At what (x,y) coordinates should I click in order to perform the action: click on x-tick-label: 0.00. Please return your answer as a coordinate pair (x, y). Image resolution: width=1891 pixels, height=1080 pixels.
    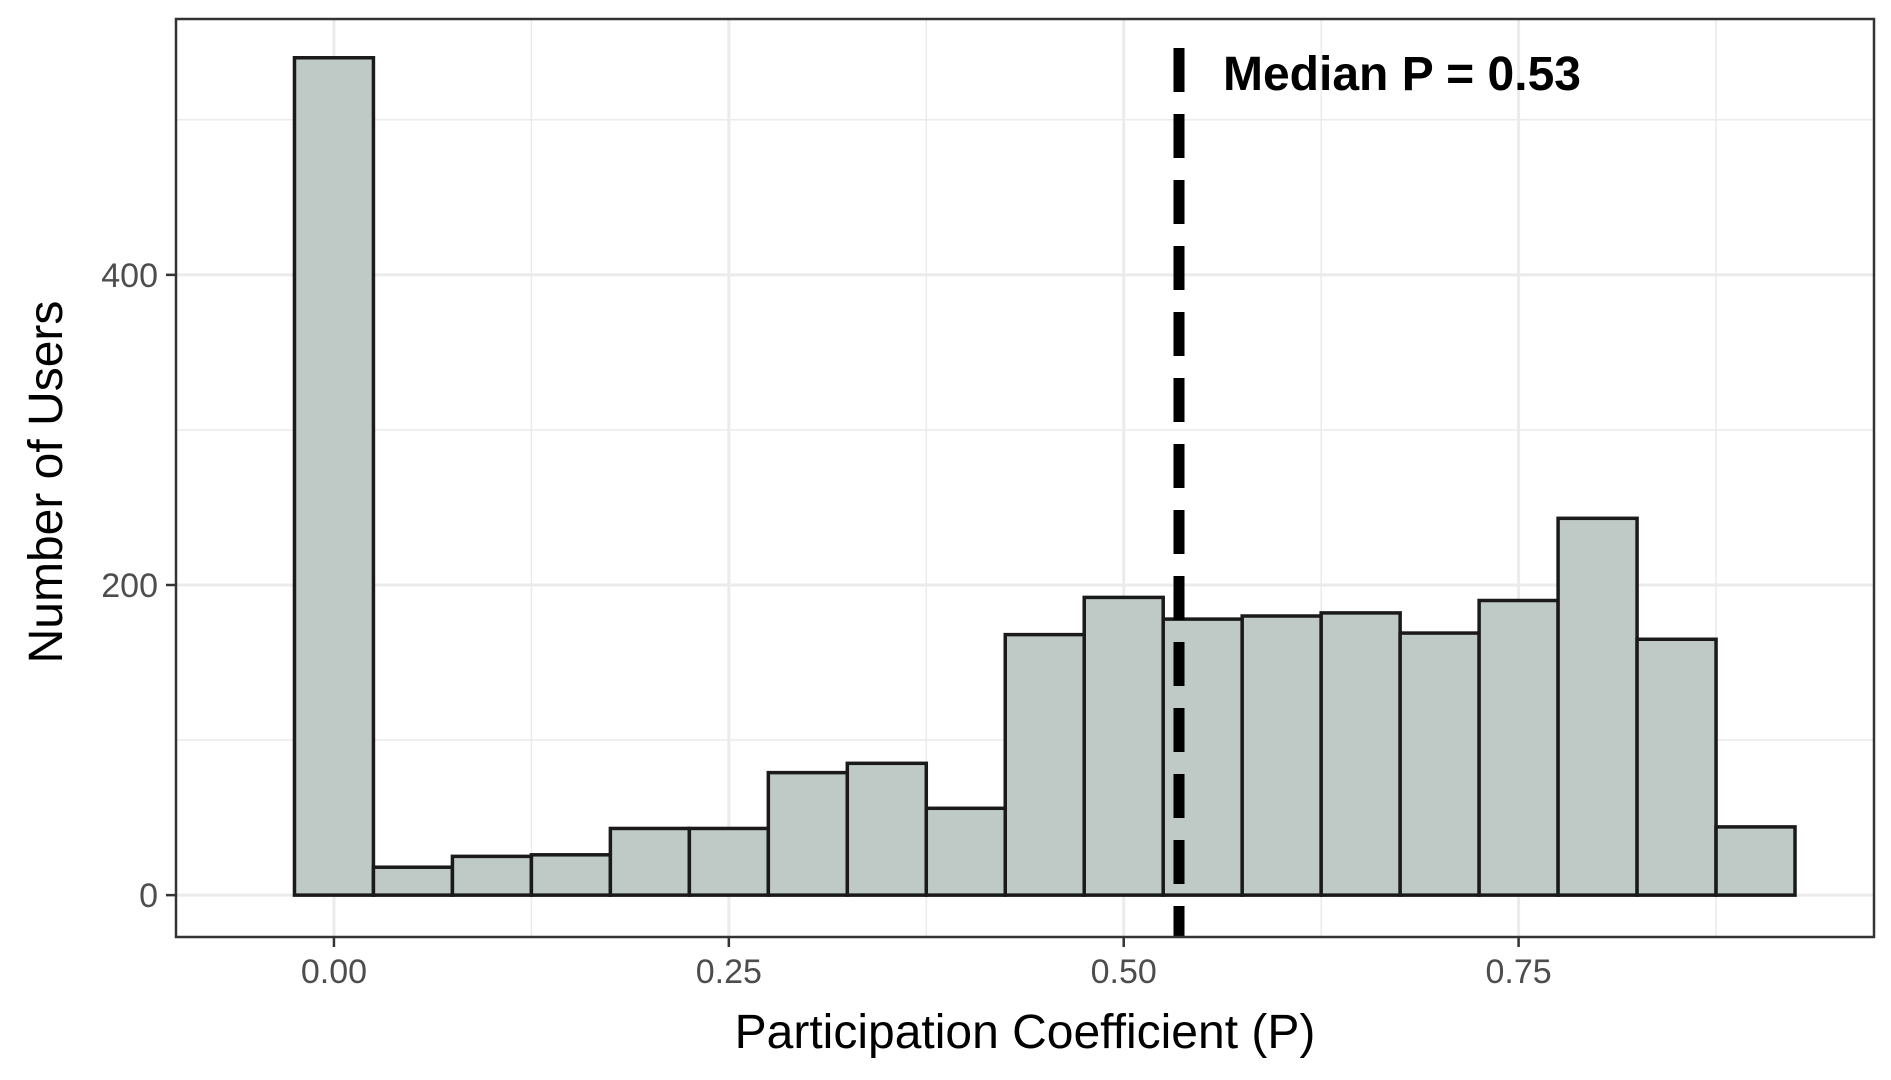
    Looking at the image, I should click on (334, 972).